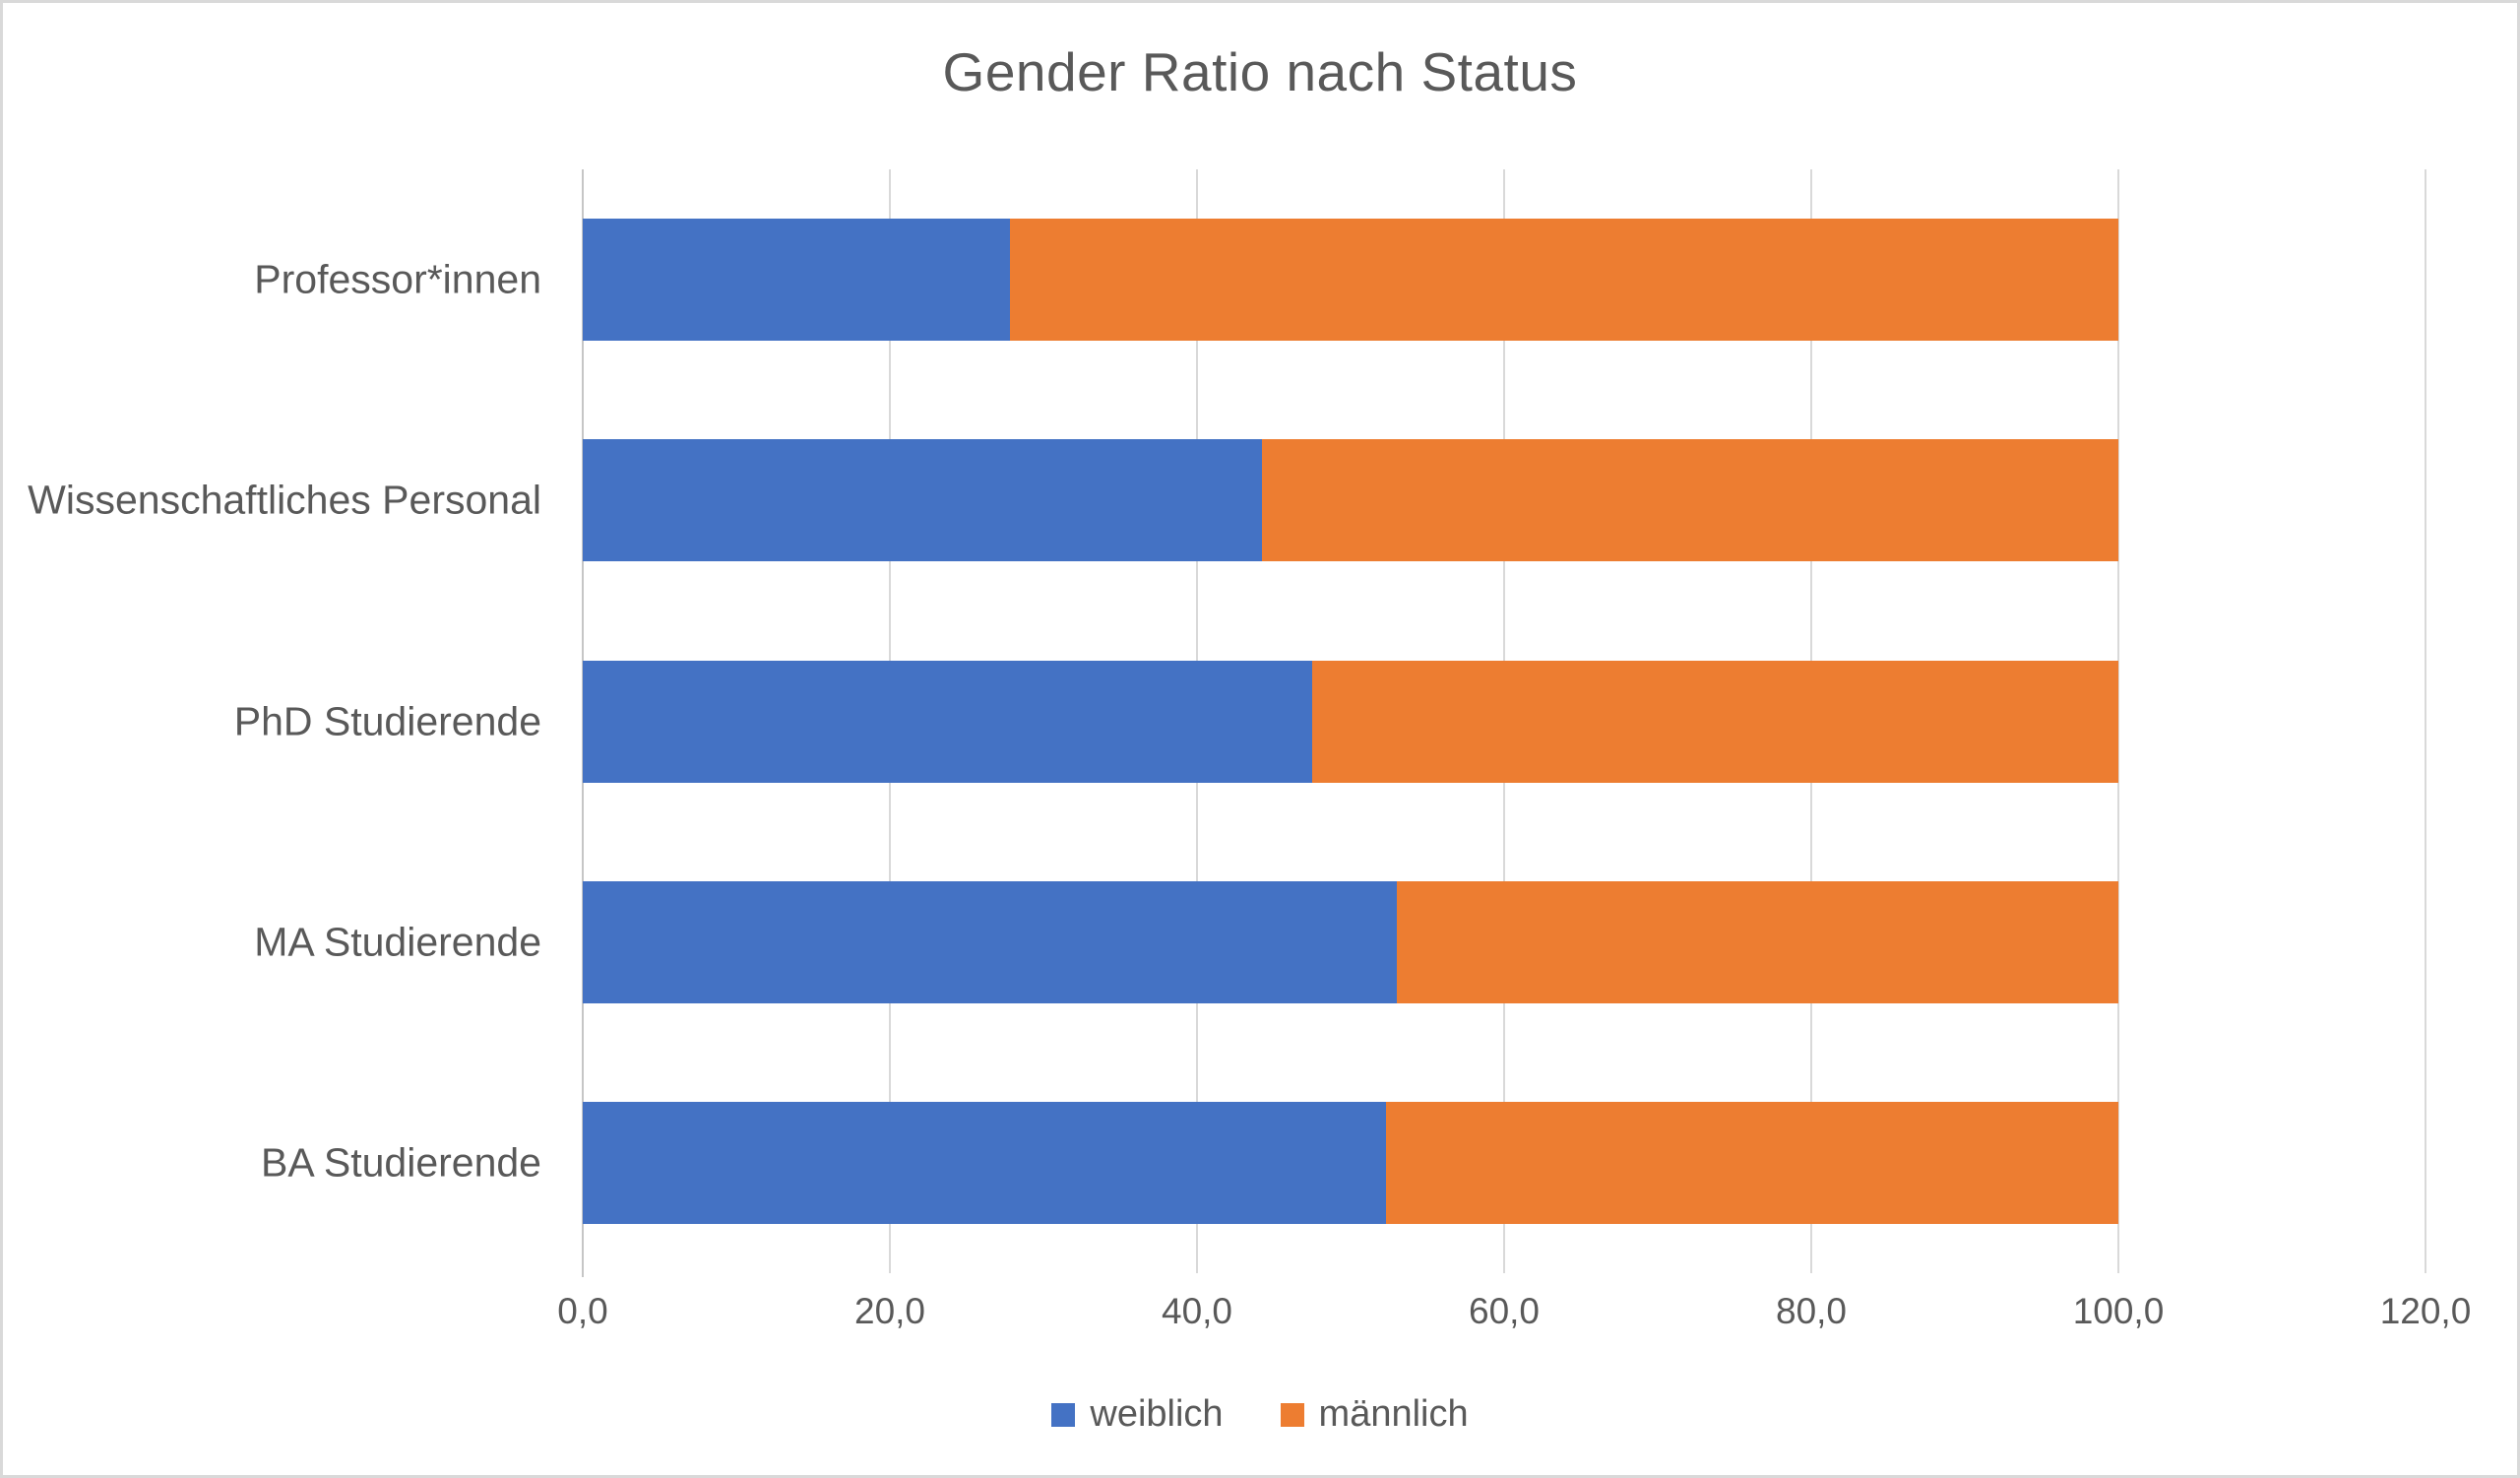  What do you see at coordinates (397, 942) in the screenshot?
I see `category-label: MA Studierende` at bounding box center [397, 942].